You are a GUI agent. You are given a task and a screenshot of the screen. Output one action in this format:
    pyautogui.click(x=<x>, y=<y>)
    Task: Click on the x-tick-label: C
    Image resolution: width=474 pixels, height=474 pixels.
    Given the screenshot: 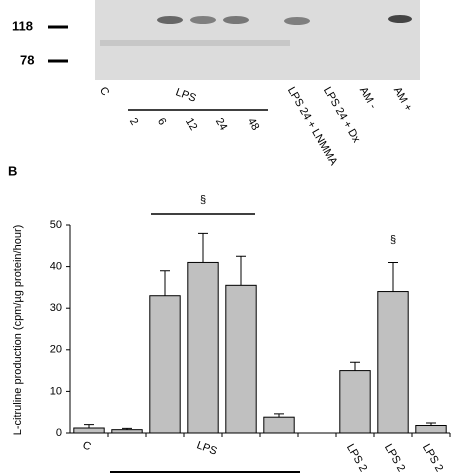 What is the action you would take?
    pyautogui.click(x=87, y=446)
    